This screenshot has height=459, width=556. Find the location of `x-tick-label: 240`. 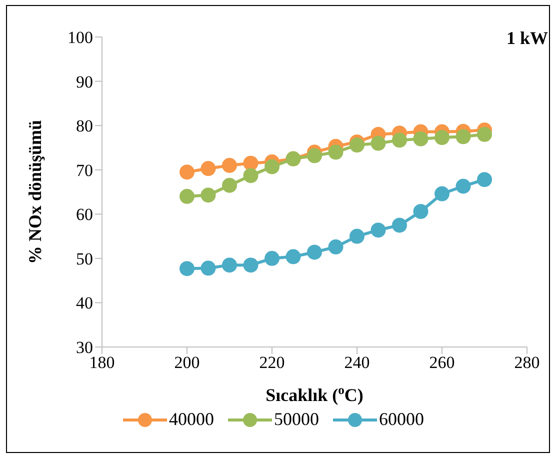

x-tick-label: 240 is located at coordinates (357, 362).